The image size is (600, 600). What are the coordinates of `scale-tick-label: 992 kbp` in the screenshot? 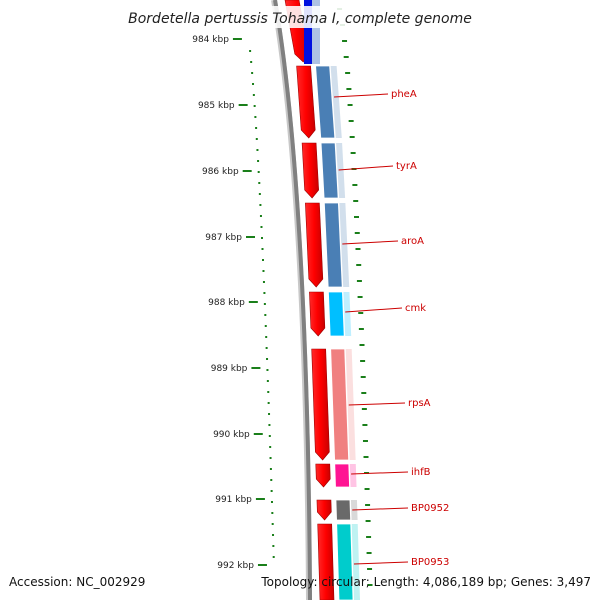 It's located at (235, 566).